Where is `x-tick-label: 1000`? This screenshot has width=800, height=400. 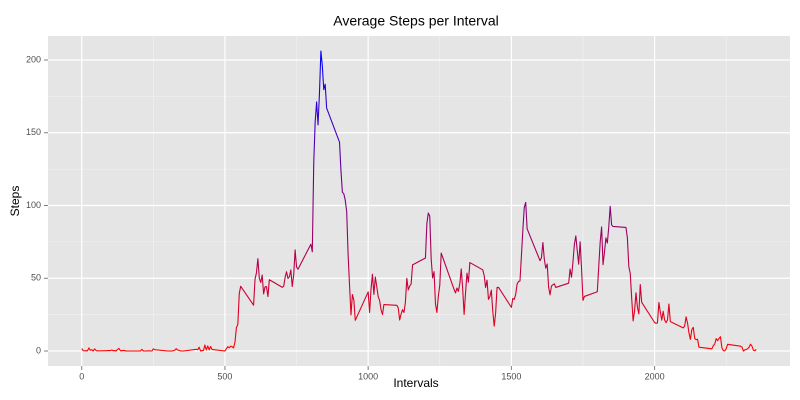
x-tick-label: 1000 is located at coordinates (368, 376).